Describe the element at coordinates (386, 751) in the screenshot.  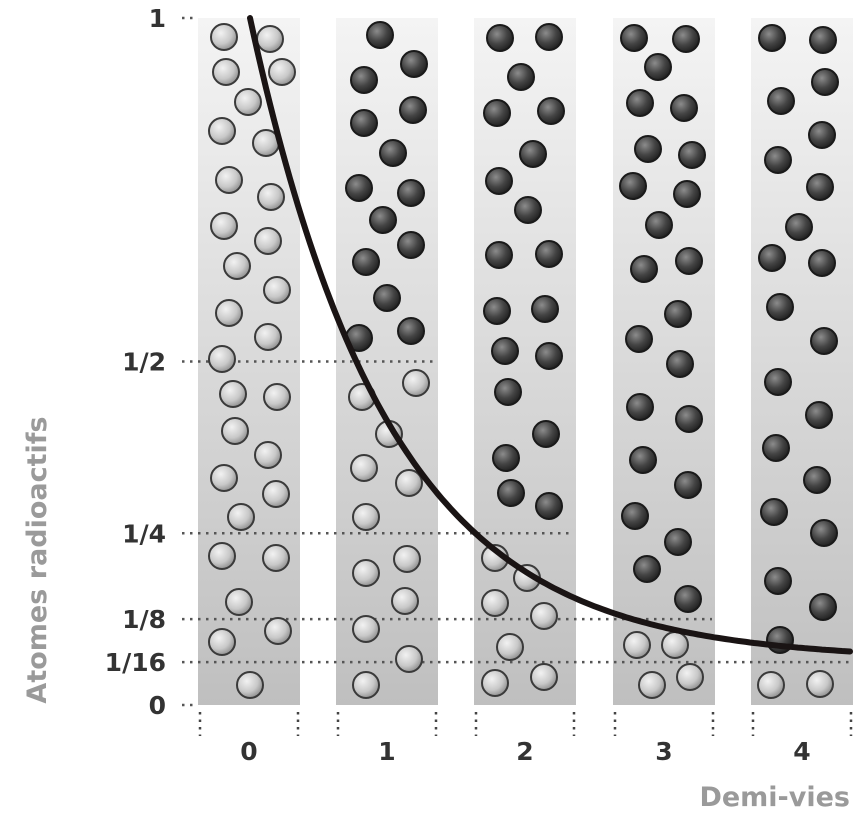
I see `x-tick-label: 1` at that location.